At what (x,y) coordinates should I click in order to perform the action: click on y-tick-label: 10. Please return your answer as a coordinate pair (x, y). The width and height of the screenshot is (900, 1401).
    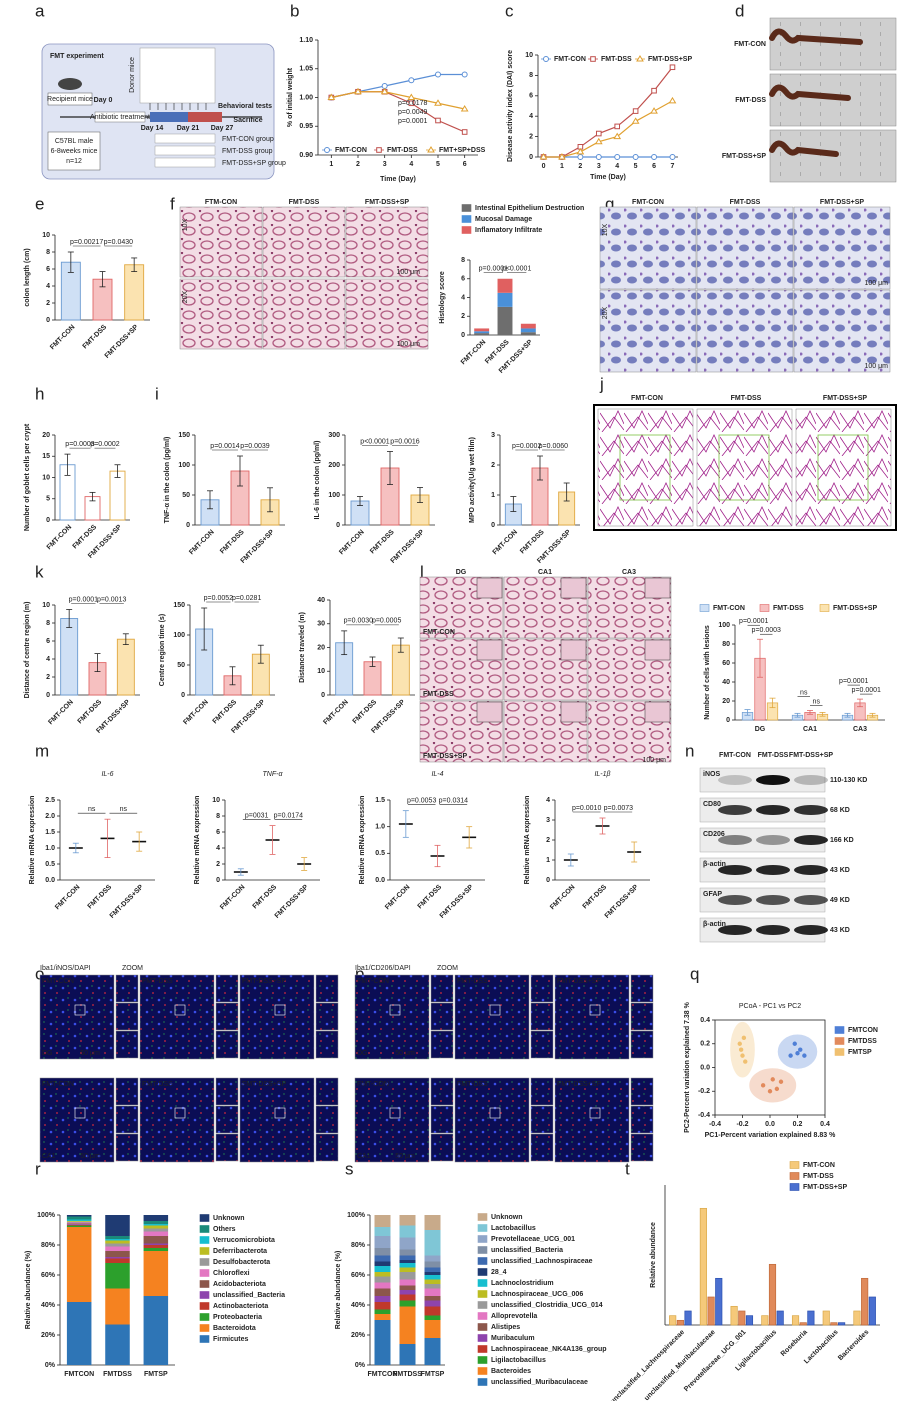
    Looking at the image, I should click on (46, 605).